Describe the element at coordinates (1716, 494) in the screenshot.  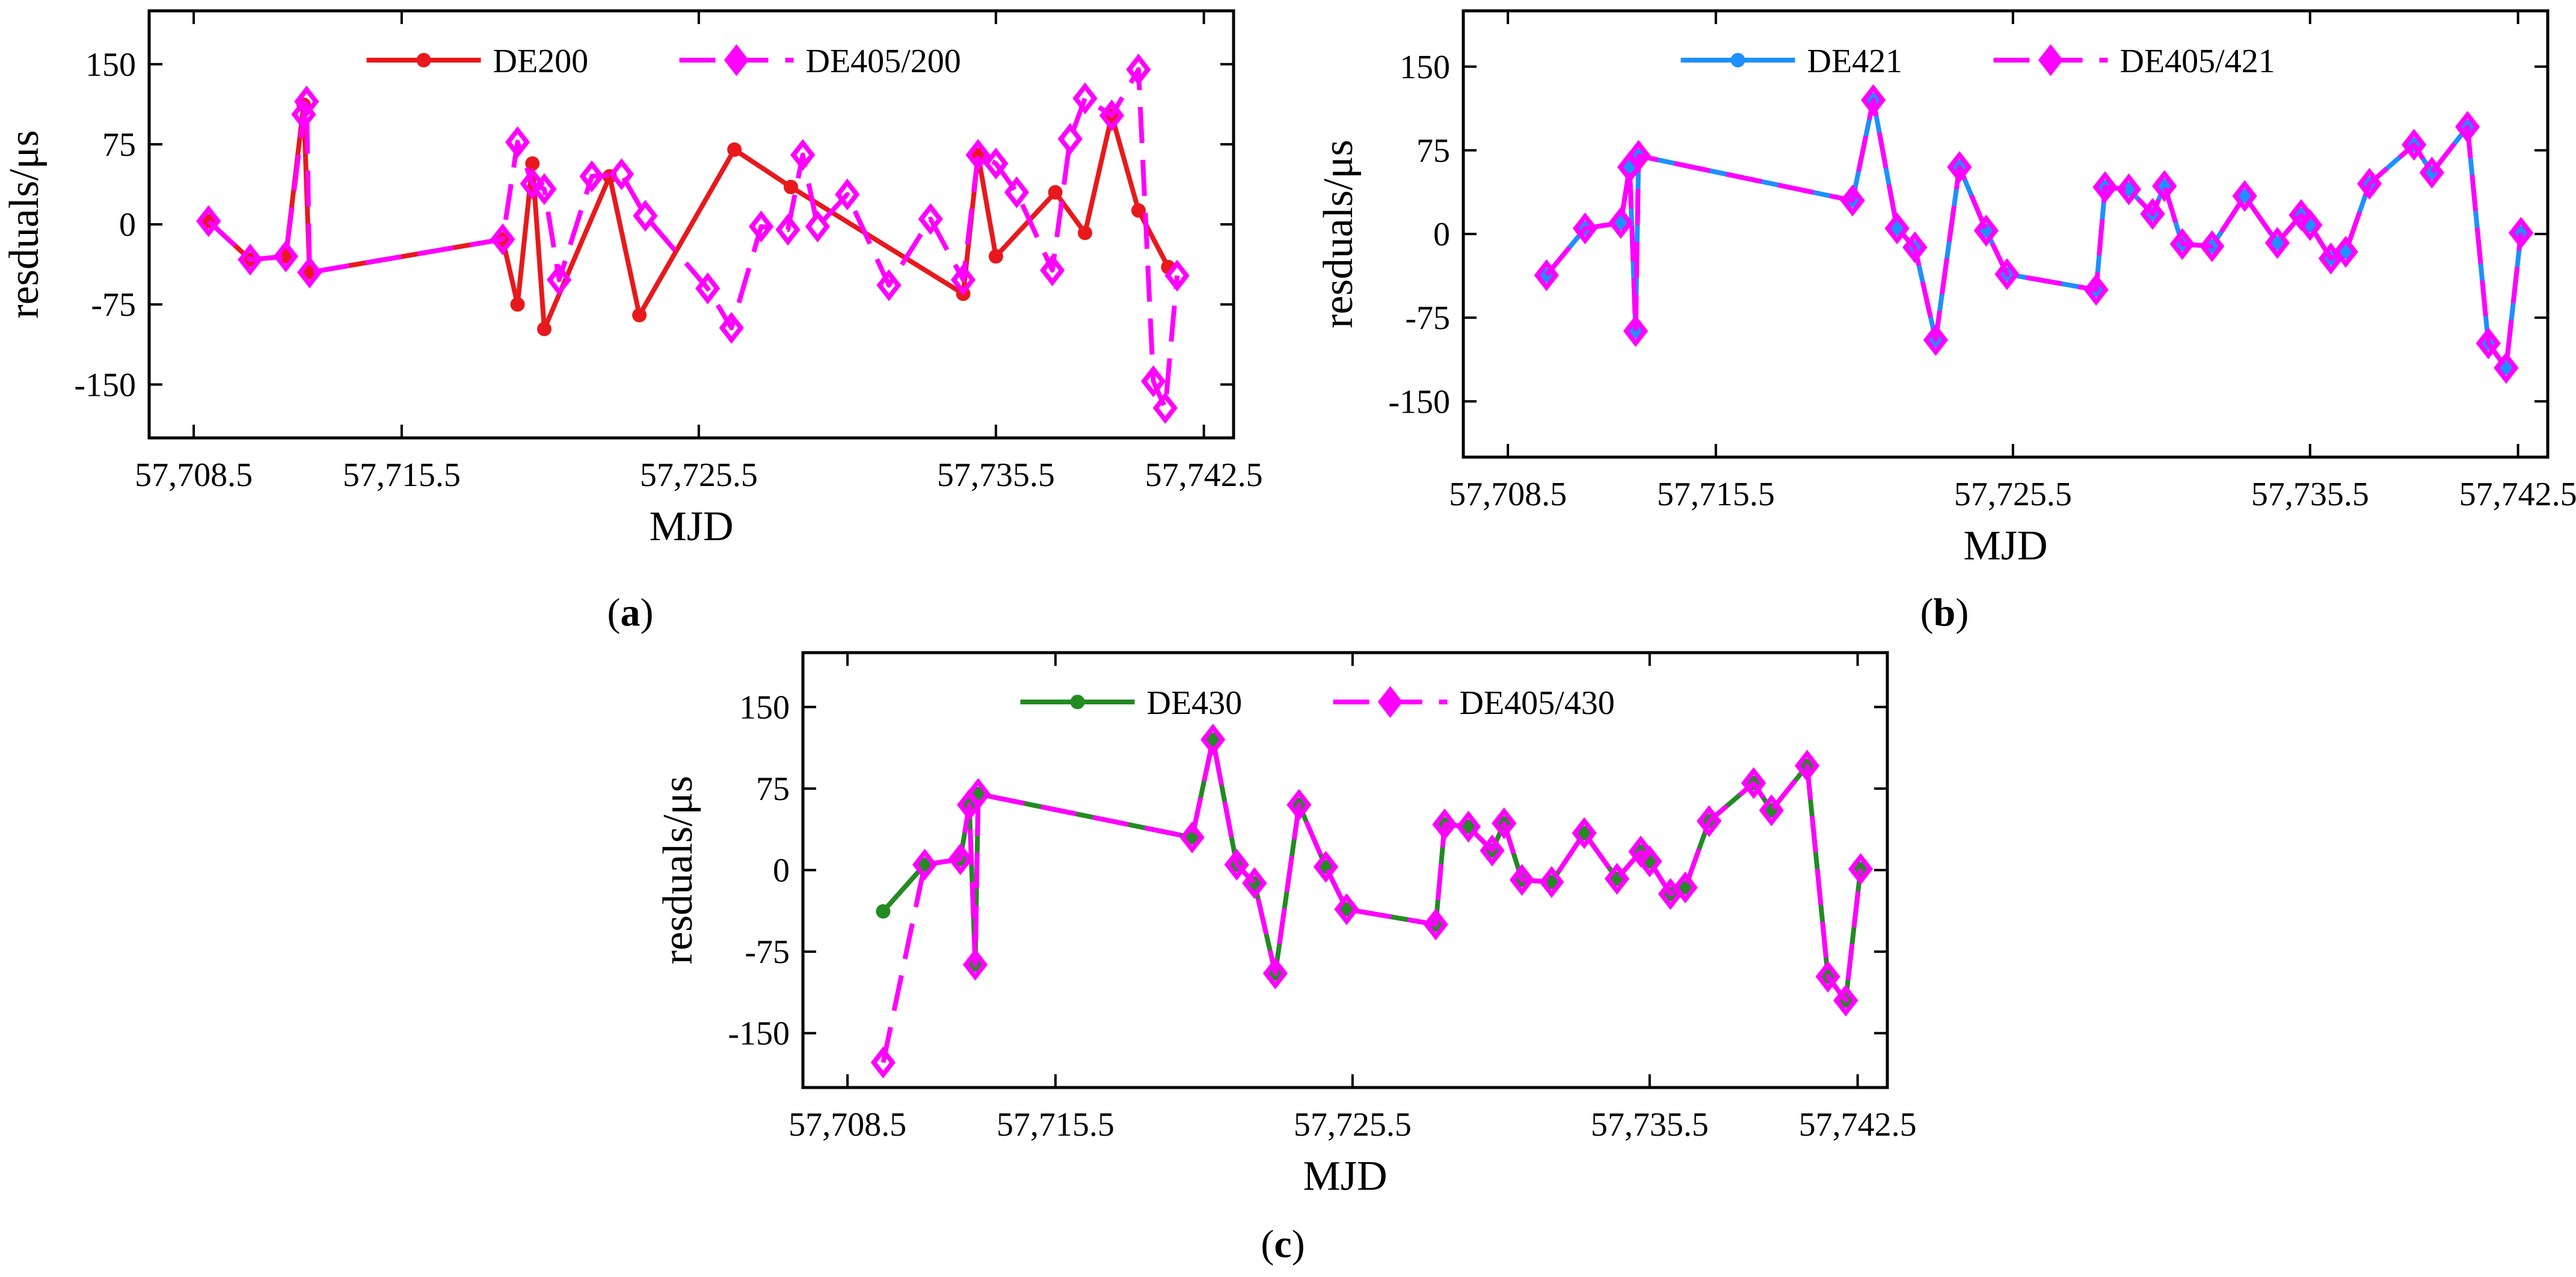
I see `x-tick-label: 57,715.5` at that location.